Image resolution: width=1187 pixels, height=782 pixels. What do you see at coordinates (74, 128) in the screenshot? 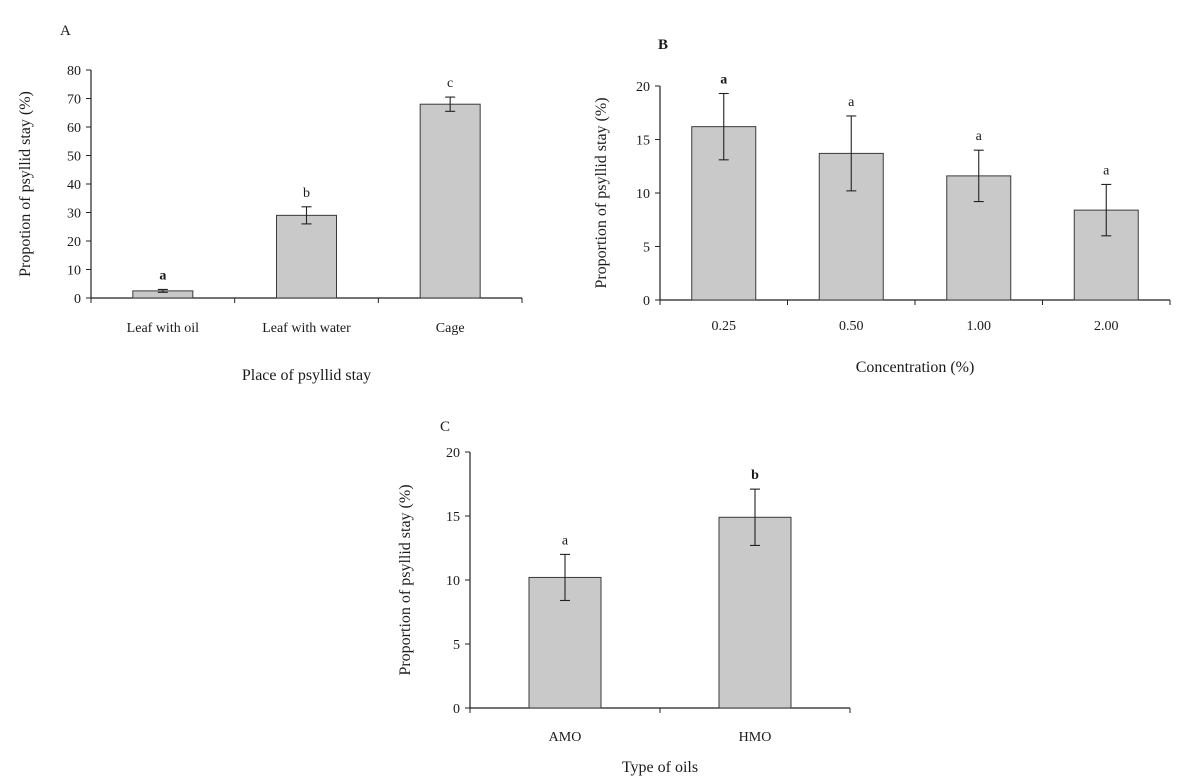
I see `y-tick-label: 60` at bounding box center [74, 128].